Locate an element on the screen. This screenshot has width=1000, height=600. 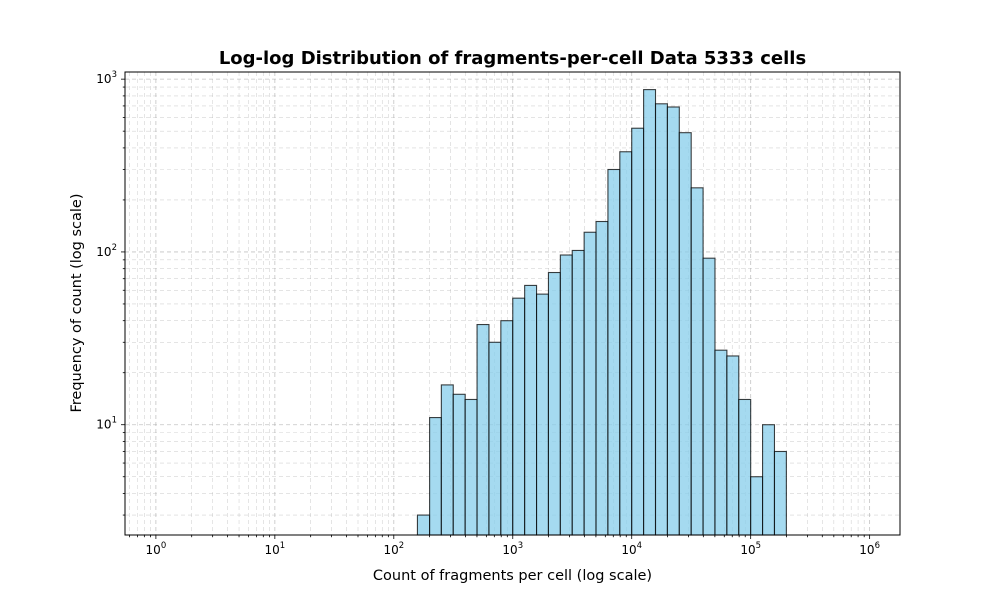
x-tick-label: 10⁵ is located at coordinates (750, 549).